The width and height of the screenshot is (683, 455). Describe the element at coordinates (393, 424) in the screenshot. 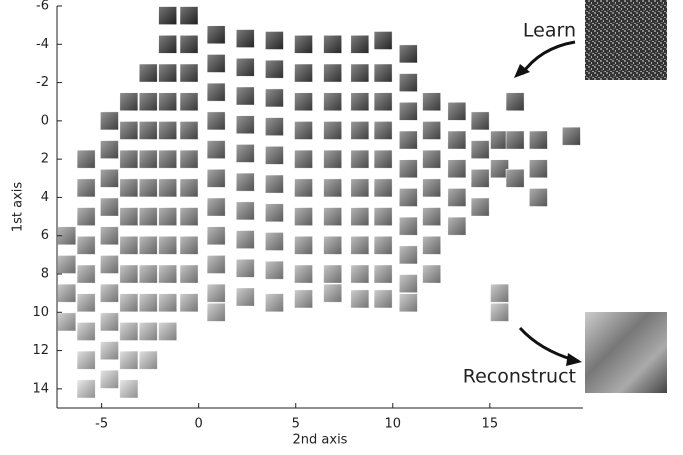

I see `x-tick-label: 10` at that location.